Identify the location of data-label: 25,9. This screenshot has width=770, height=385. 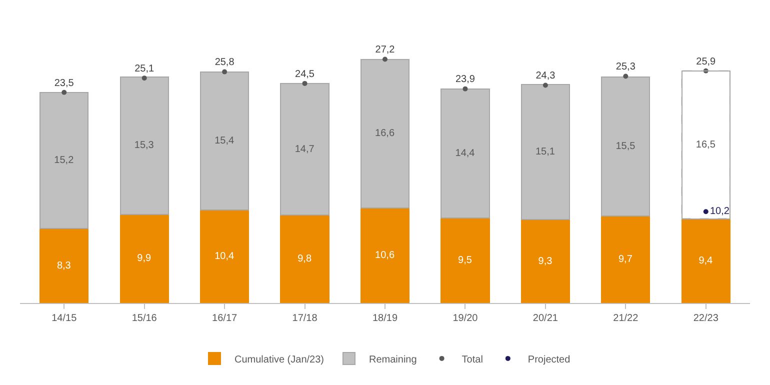
(706, 62).